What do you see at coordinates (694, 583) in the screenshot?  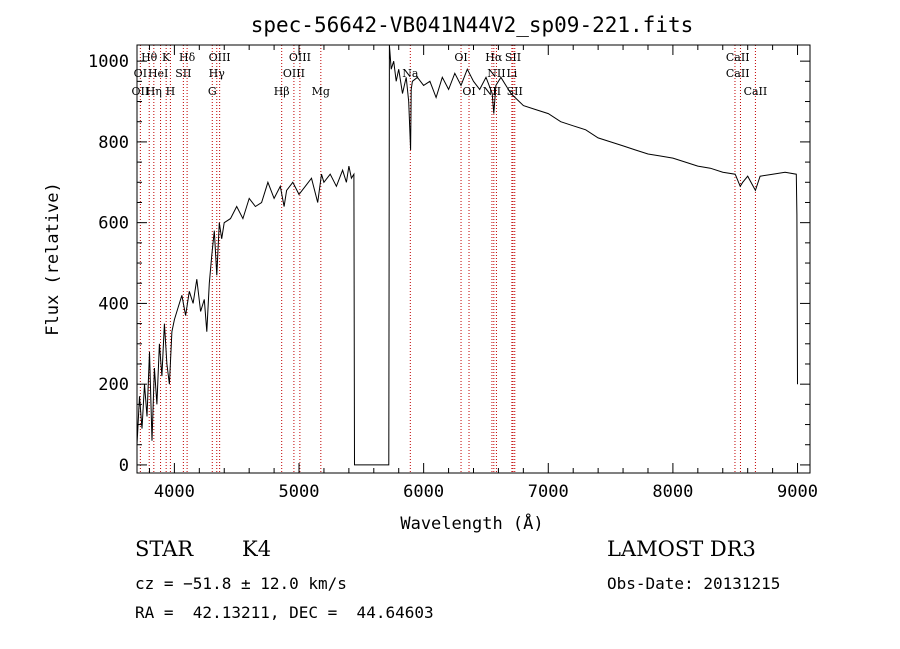 I see `observation-date: Obs-Date: 20131215` at bounding box center [694, 583].